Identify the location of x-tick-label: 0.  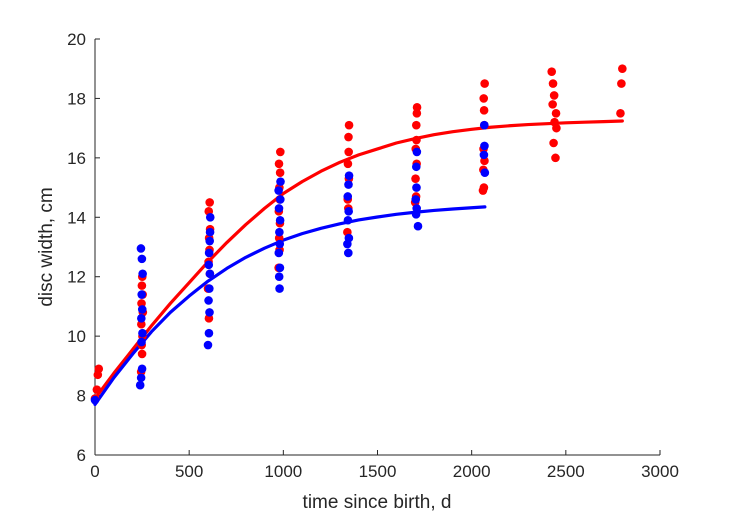
(94, 471).